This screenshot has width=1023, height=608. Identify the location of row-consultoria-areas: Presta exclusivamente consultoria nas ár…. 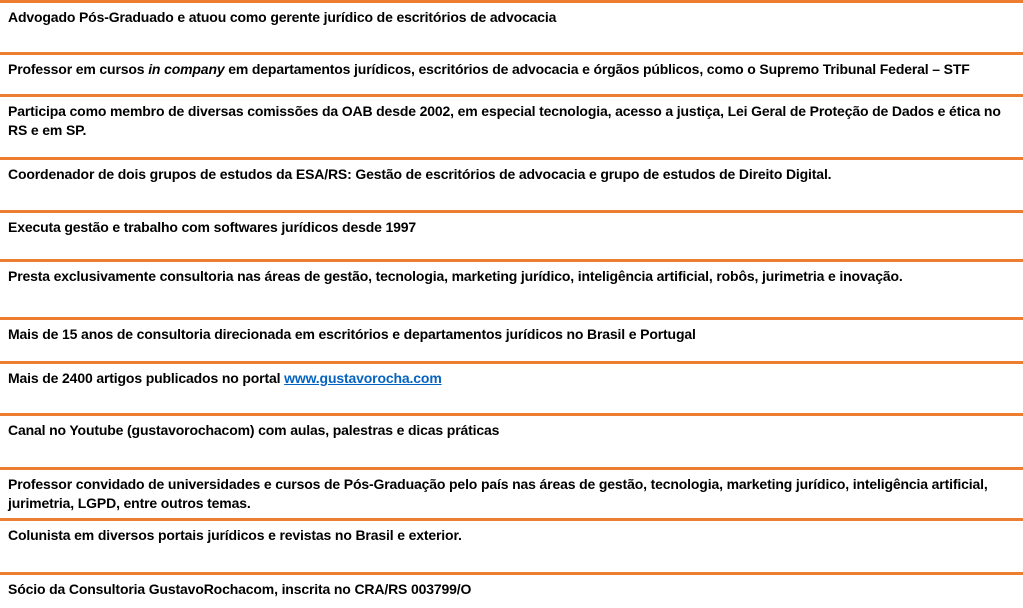
(511, 288).